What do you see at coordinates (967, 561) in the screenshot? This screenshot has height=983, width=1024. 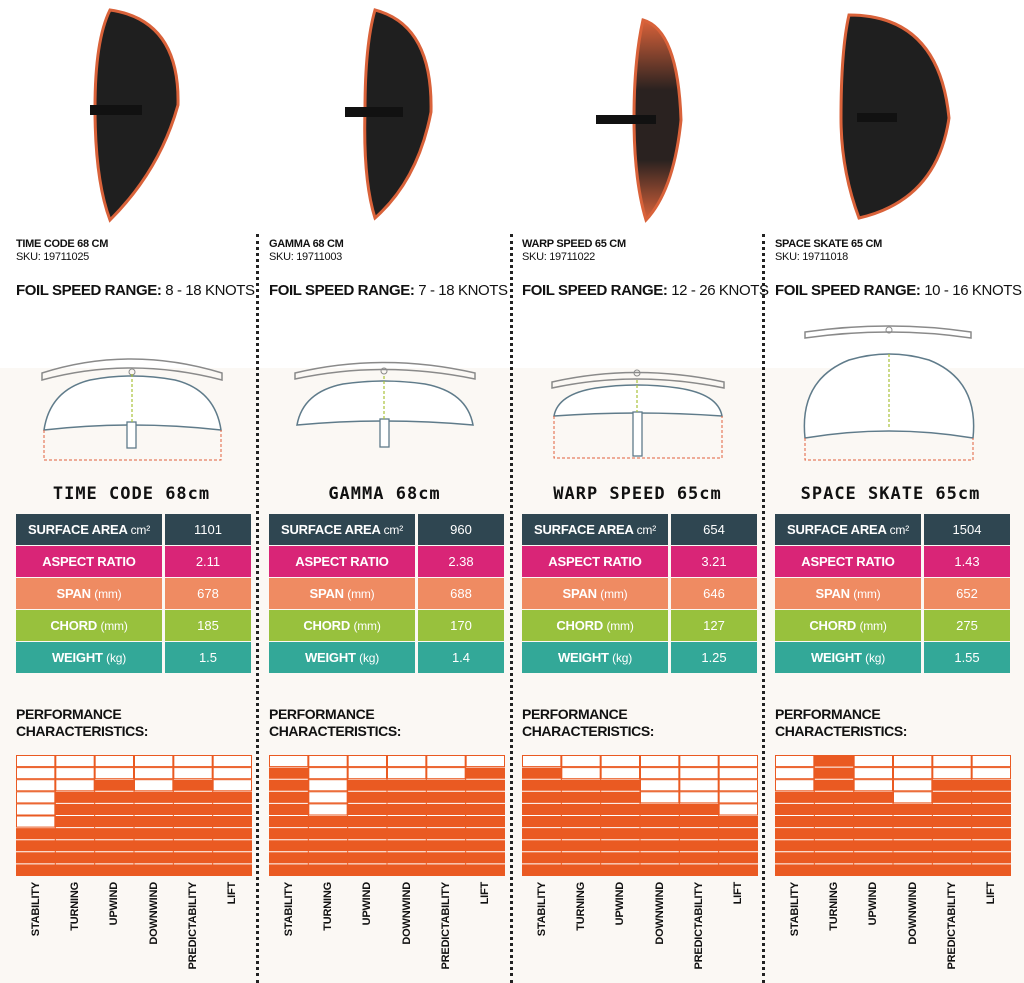 I see `spec-value: 1.43` at bounding box center [967, 561].